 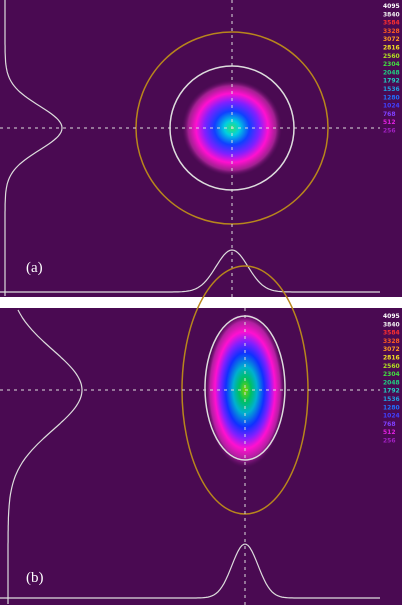 I want to click on panel-label: (b), so click(x=35, y=578).